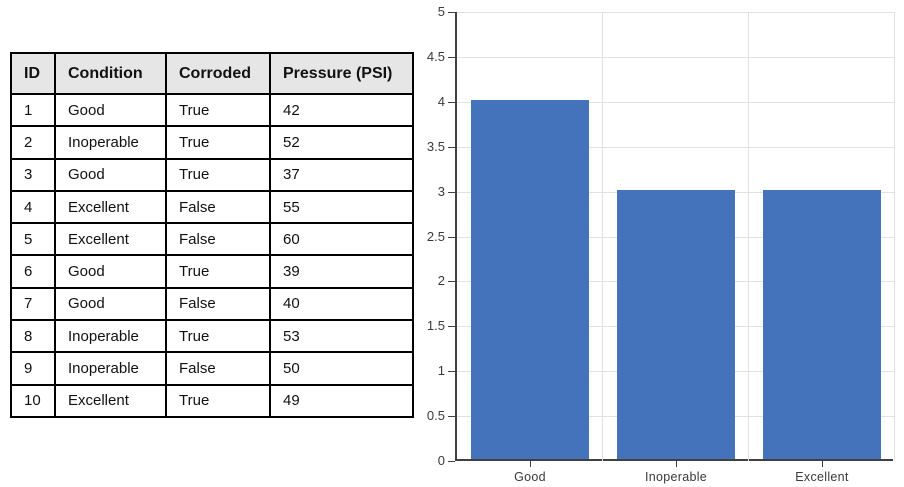  Describe the element at coordinates (33, 271) in the screenshot. I see `cell-id-row-6: 6` at that location.